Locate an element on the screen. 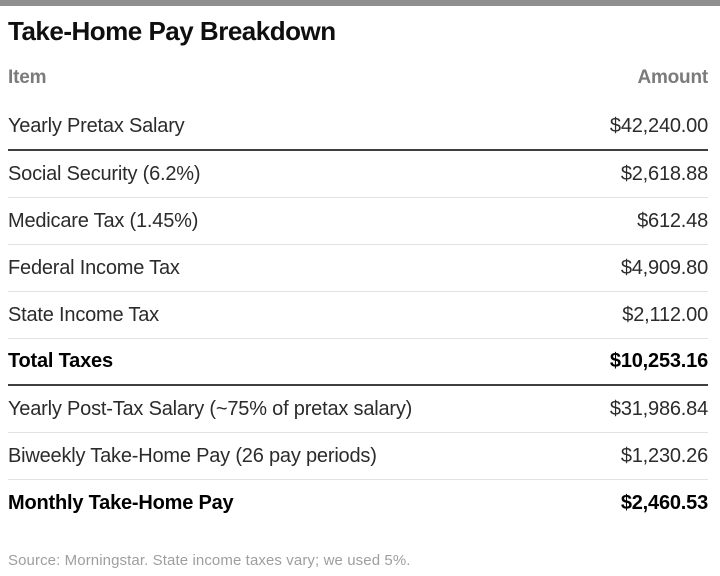  row-amount-value: $2,112.00 is located at coordinates (665, 314).